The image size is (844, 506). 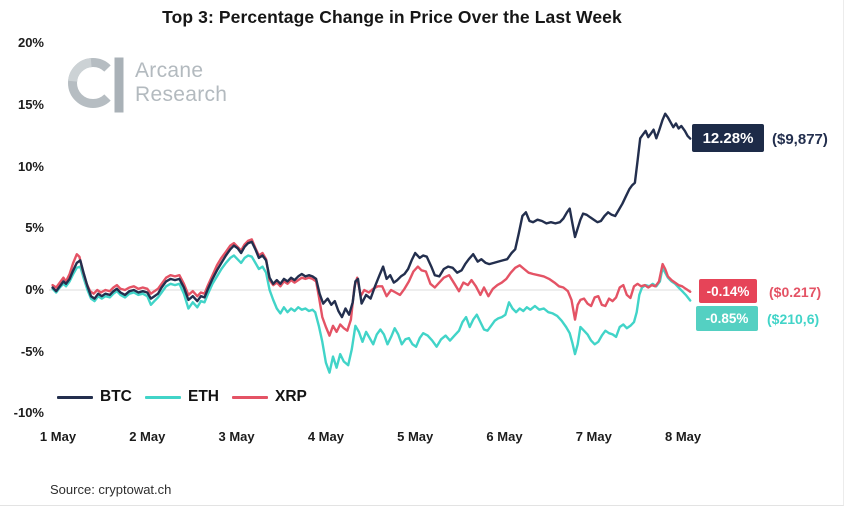 I want to click on legend-label-btc: BTC, so click(x=116, y=396).